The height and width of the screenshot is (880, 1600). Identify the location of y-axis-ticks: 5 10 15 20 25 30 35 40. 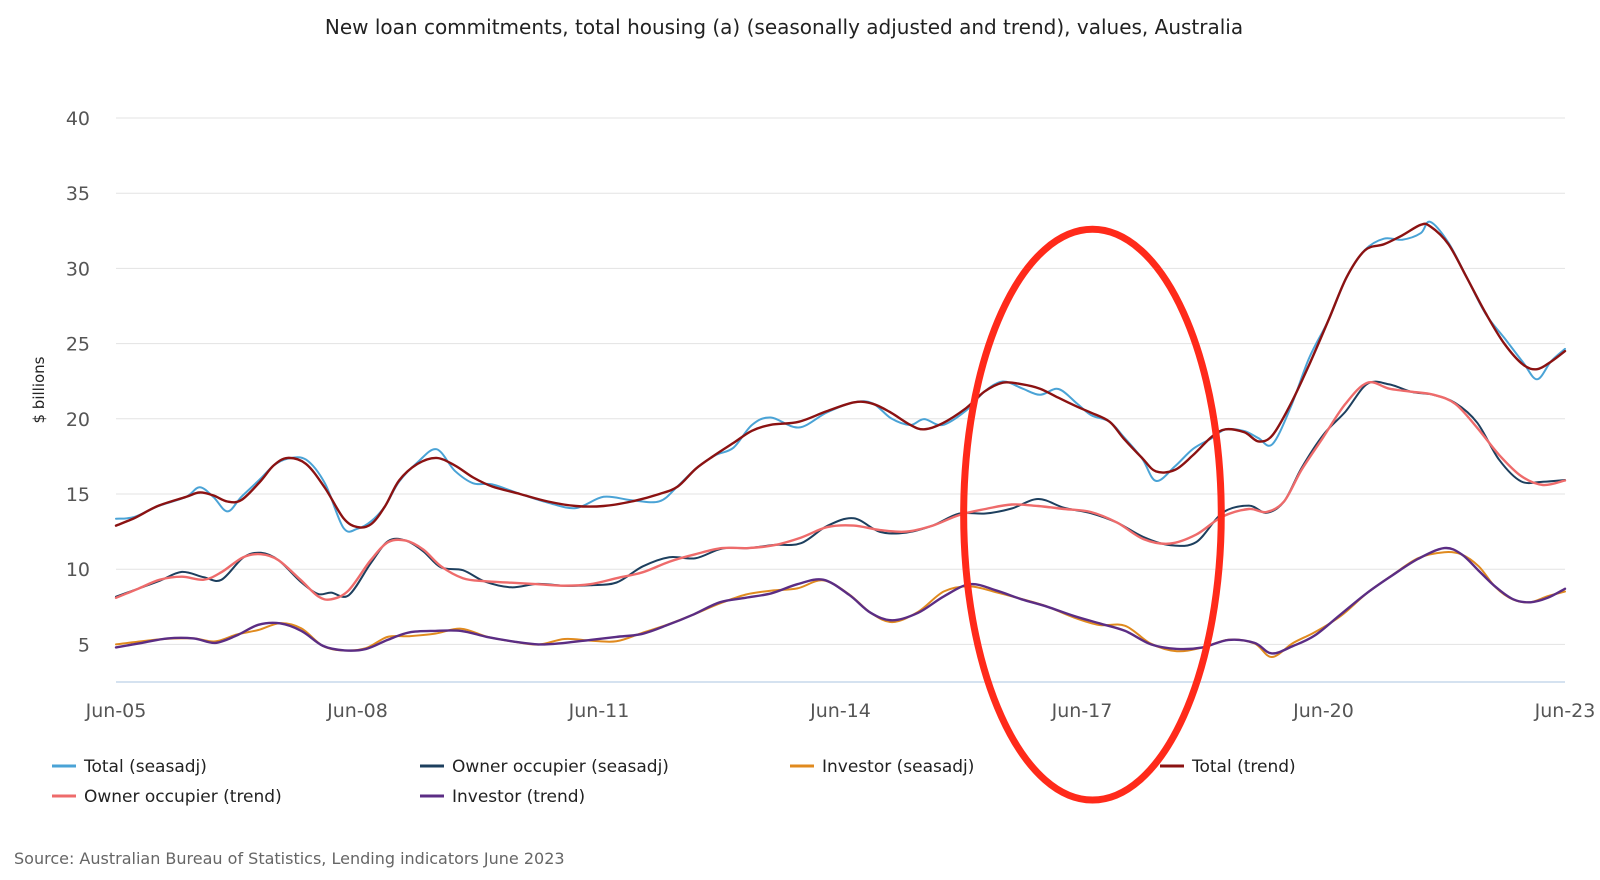
(78, 382).